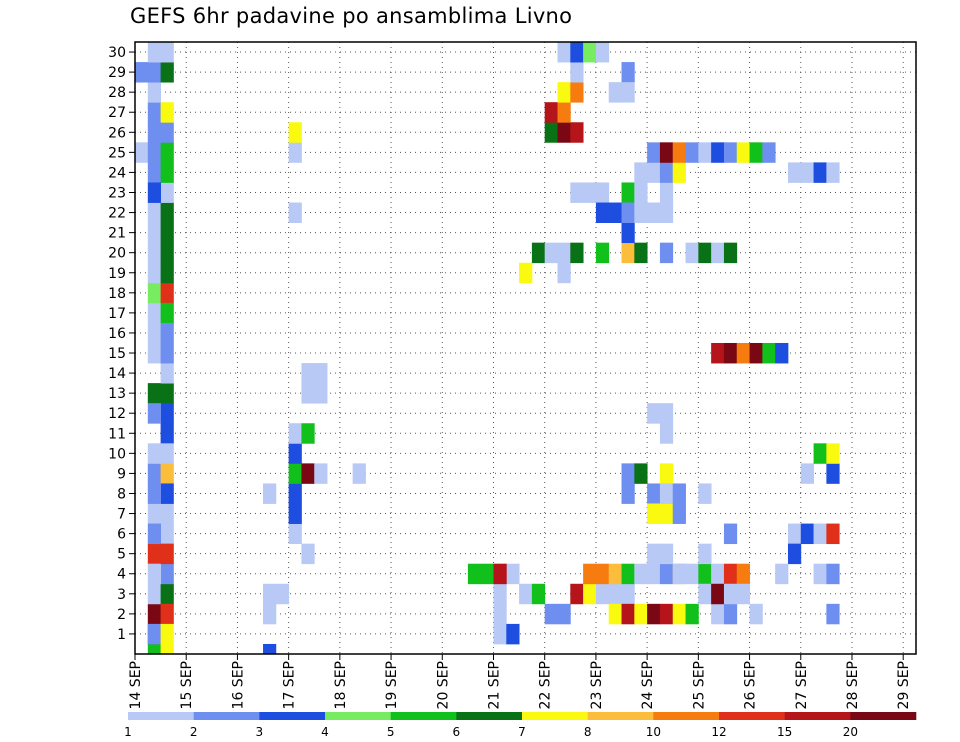 The width and height of the screenshot is (960, 742). I want to click on colorbar-label: 6, so click(457, 732).